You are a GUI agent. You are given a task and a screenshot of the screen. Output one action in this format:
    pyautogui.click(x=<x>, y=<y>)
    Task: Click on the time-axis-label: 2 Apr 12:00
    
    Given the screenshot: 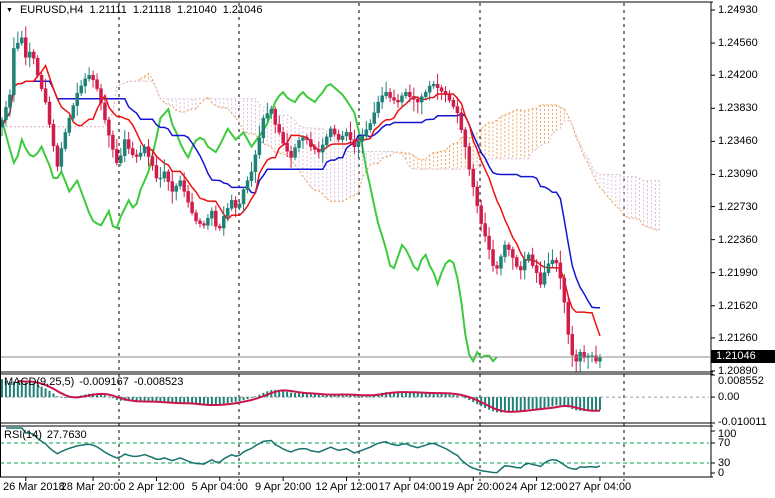 What is the action you would take?
    pyautogui.click(x=156, y=487)
    